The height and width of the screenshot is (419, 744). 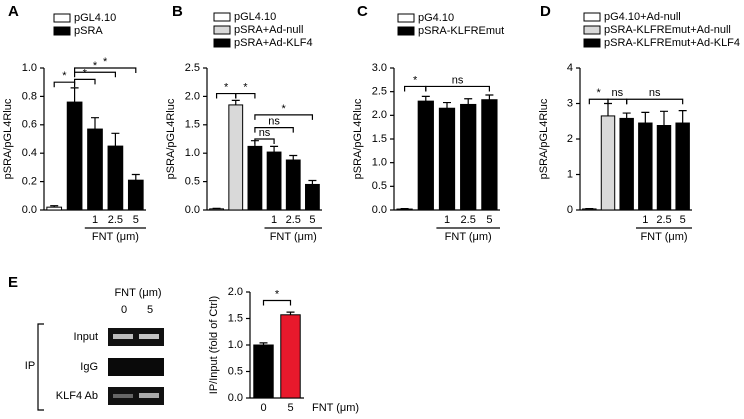 I want to click on y-tick-label: 2.0, so click(x=379, y=115).